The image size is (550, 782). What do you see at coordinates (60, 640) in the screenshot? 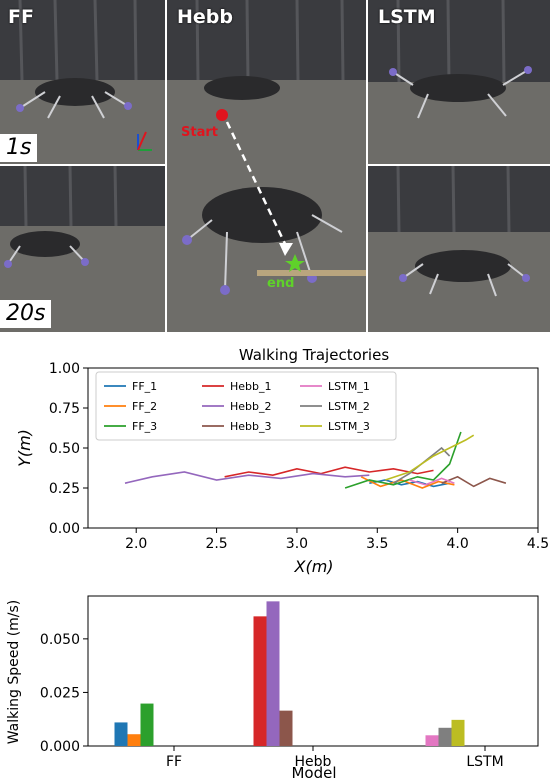
I see `y-tick-label: 0.050` at bounding box center [60, 640].